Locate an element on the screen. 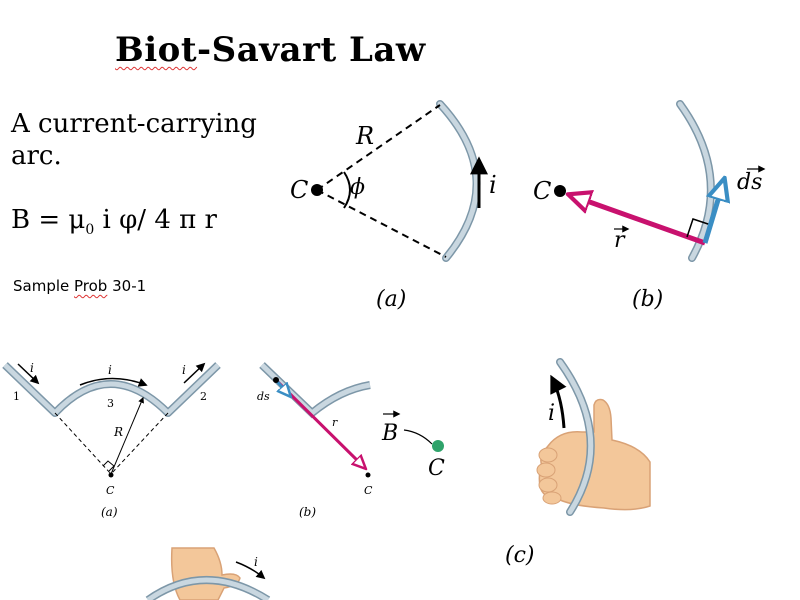  current-arrow-c is located at coordinates (558, 401).